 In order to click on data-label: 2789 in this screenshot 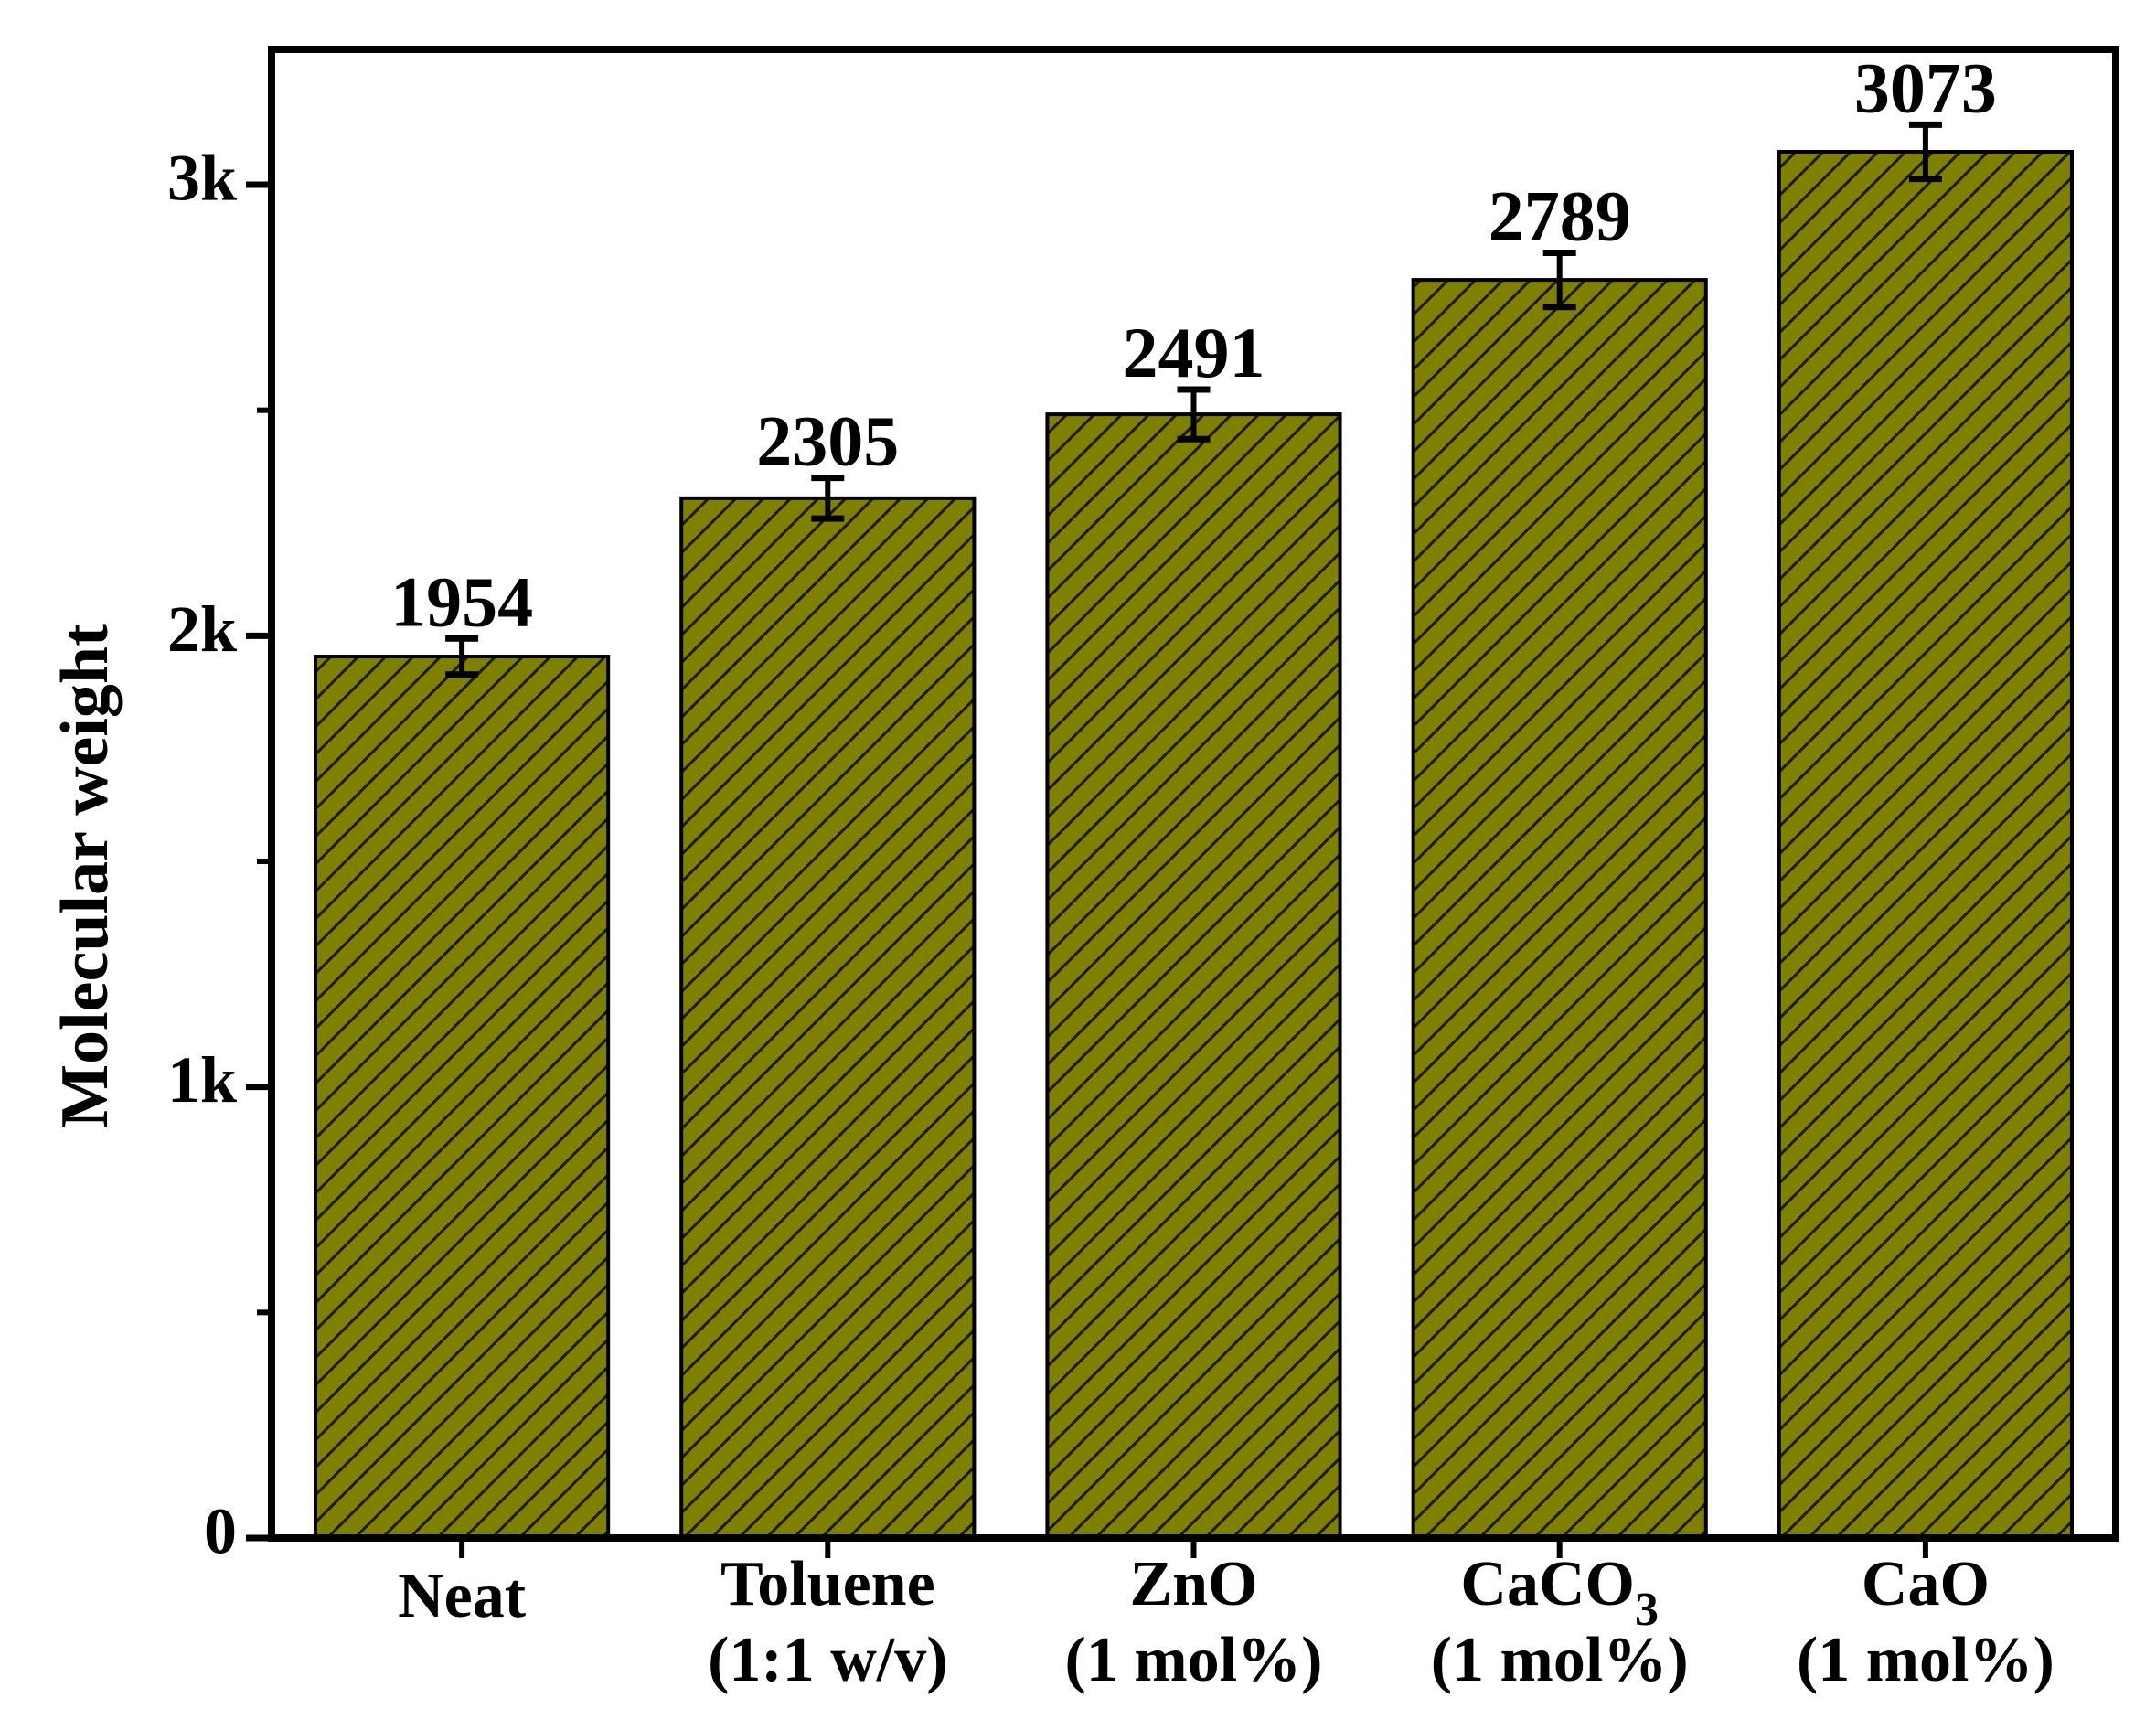, I will do `click(1560, 215)`.